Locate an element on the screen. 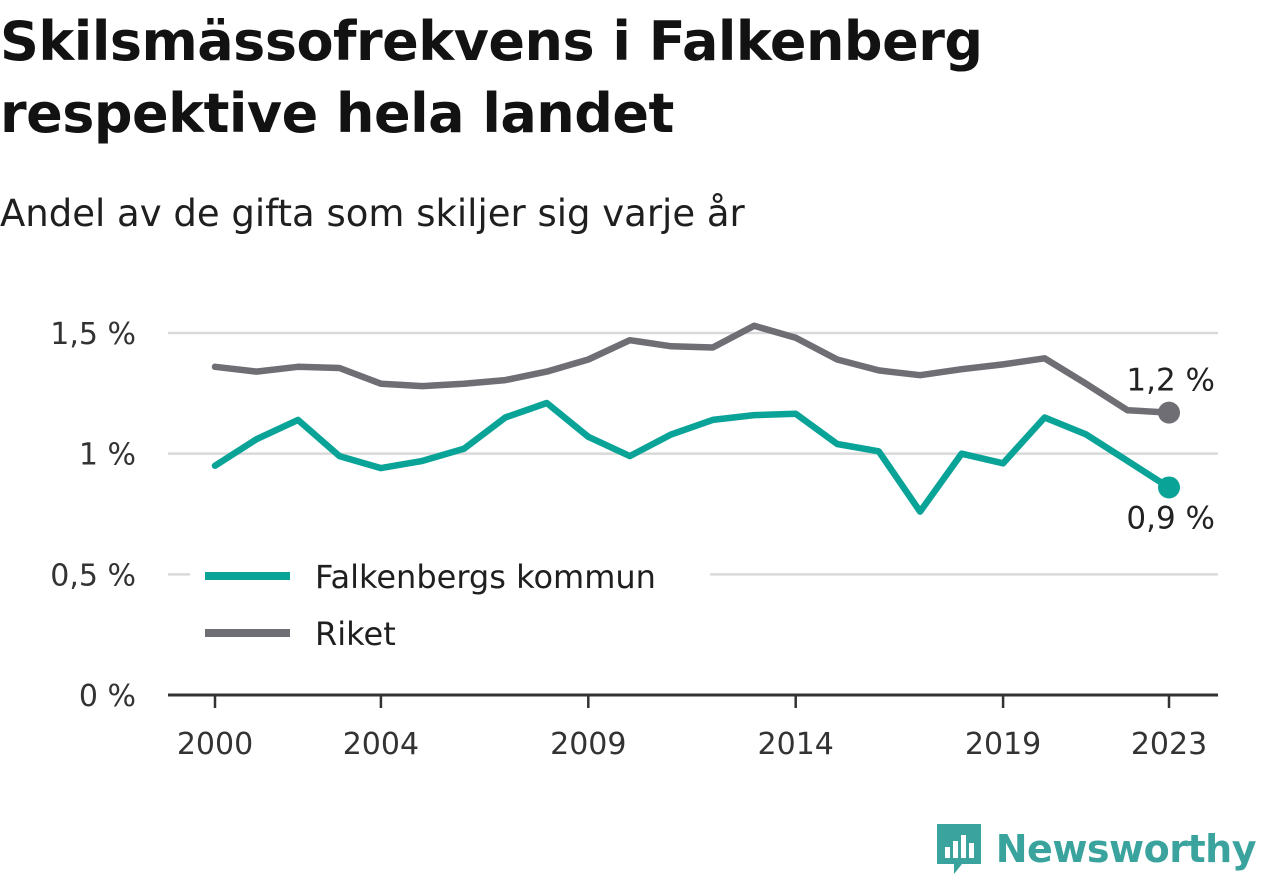 The height and width of the screenshot is (879, 1262). x-tick-label: 2009 is located at coordinates (588, 744).